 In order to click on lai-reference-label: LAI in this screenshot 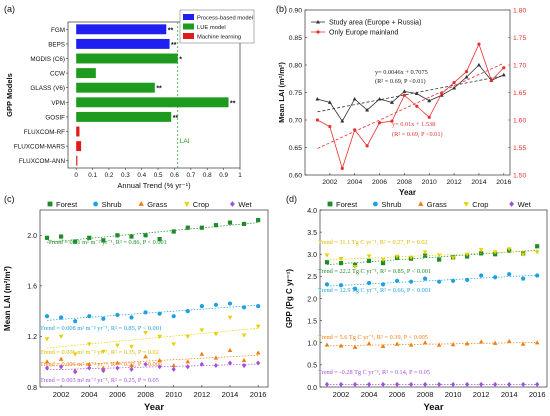, I will do `click(185, 141)`.